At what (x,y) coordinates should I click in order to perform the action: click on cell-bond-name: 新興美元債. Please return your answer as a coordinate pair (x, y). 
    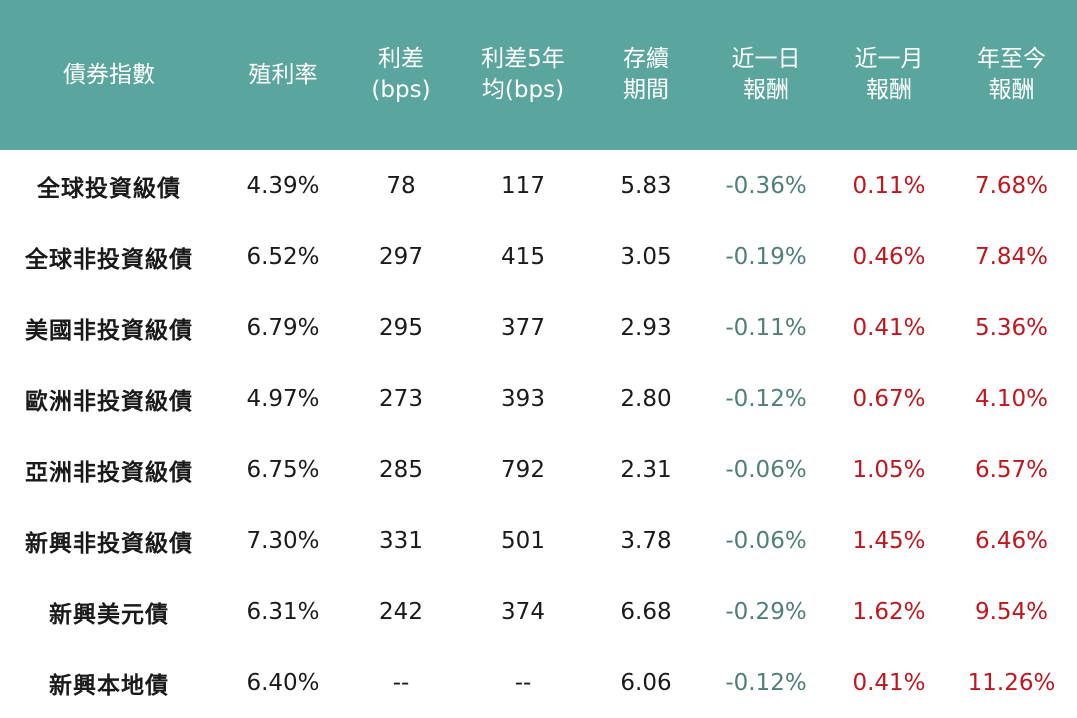
    Looking at the image, I should click on (109, 614).